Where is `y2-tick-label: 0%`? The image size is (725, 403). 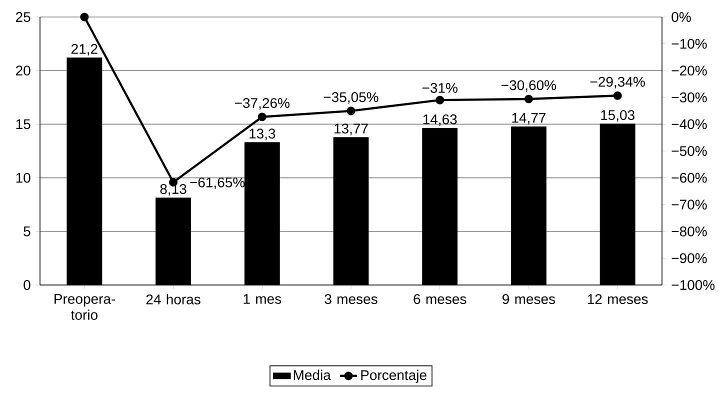 y2-tick-label: 0% is located at coordinates (681, 17).